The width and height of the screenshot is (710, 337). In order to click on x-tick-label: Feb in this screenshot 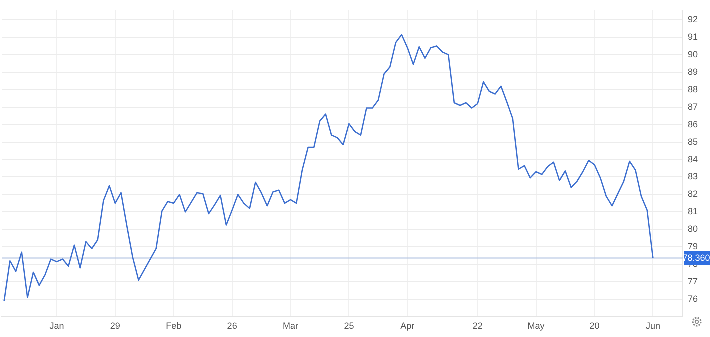, I will do `click(174, 325)`.